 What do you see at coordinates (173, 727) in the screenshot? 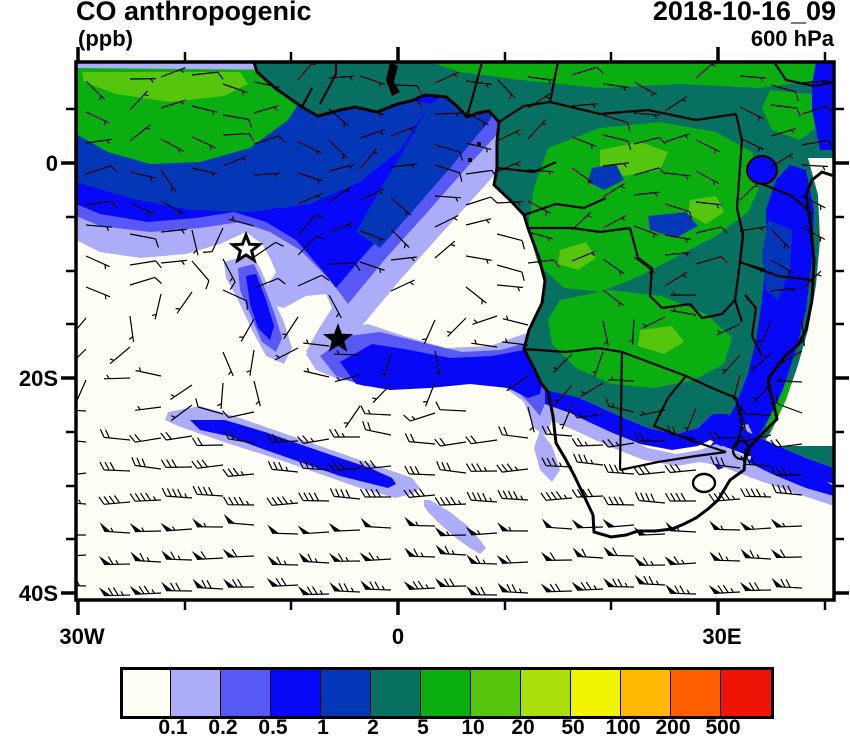
I see `colorbar-label-0: 0.1` at bounding box center [173, 727].